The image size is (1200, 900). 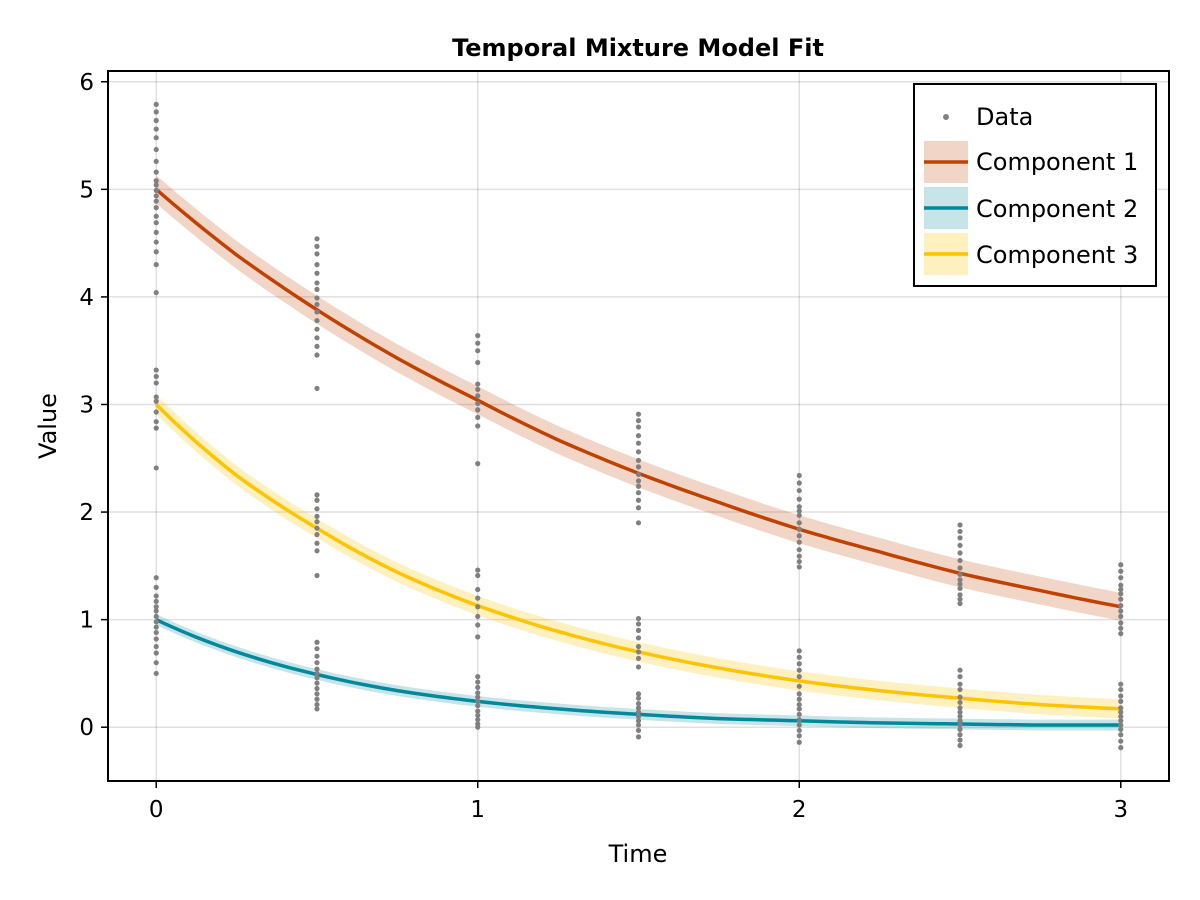 What do you see at coordinates (638, 48) in the screenshot?
I see `chart-title: Temporal Mixture Model Fit` at bounding box center [638, 48].